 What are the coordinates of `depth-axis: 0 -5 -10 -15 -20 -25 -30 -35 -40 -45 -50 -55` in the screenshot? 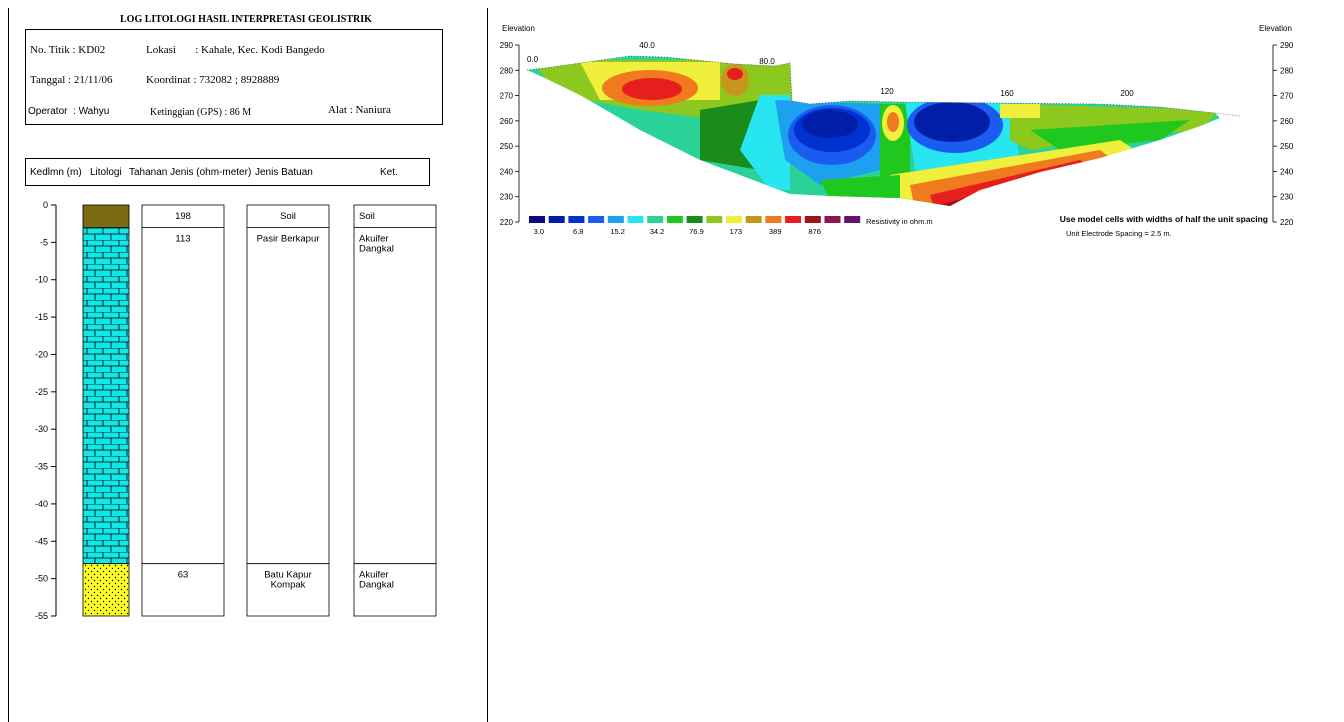 It's located at (46, 410).